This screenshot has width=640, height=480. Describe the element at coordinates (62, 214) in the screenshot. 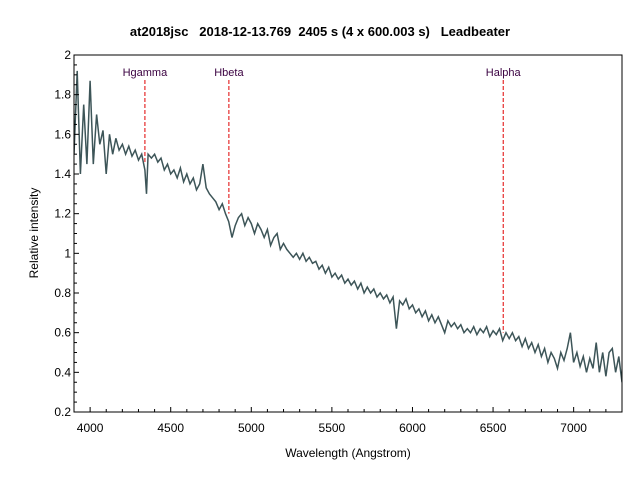

I see `y-tick-label: 1.2` at that location.